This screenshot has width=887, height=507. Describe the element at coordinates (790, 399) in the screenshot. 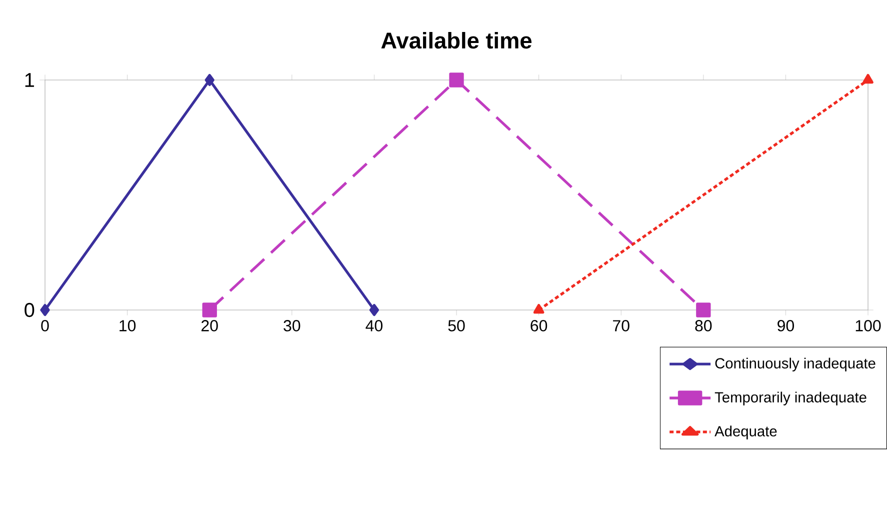

I see `legend-label: Temporarily inadequate` at that location.